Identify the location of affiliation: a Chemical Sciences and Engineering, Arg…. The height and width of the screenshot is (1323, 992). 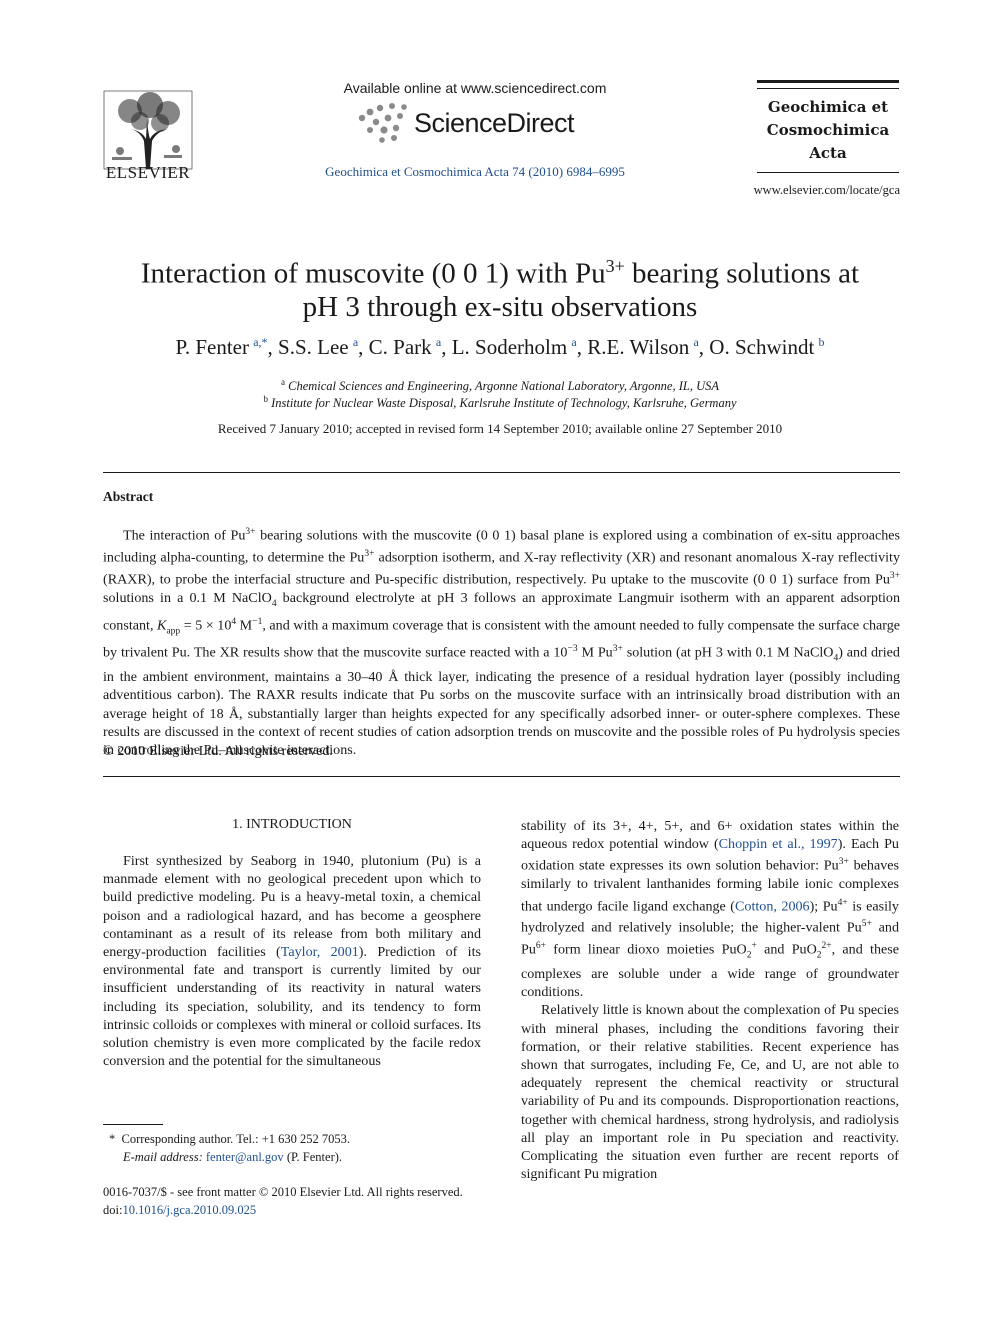
(500, 385).